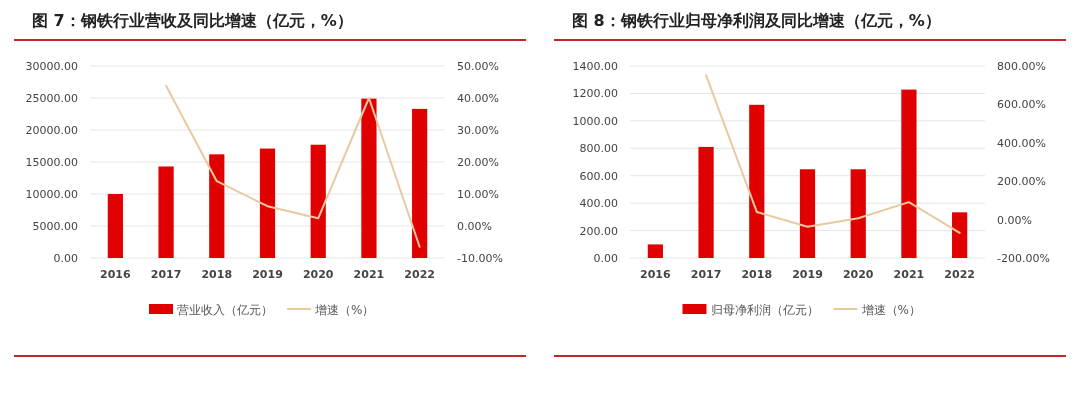 Image resolution: width=1080 pixels, height=406 pixels. What do you see at coordinates (1021, 66) in the screenshot?
I see `y2-tick-label: 800.00%` at bounding box center [1021, 66].